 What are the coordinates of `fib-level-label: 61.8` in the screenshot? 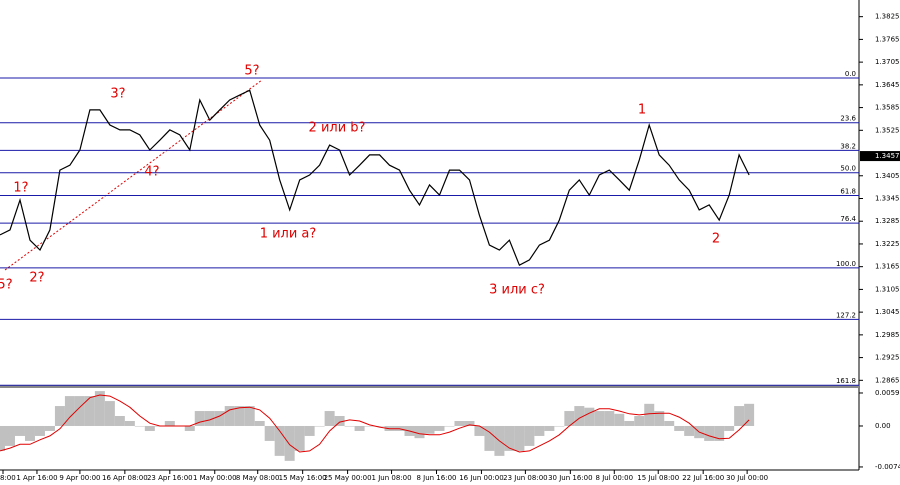 It's located at (848, 191).